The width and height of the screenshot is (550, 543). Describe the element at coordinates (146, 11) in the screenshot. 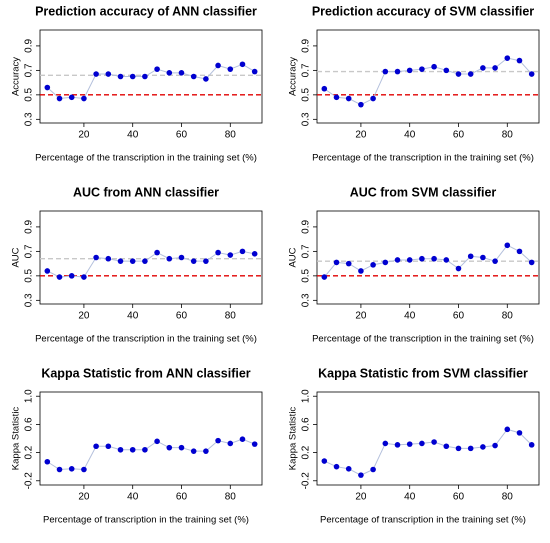

I see `panel-title: Prediction accuracy of ANN classifier` at that location.